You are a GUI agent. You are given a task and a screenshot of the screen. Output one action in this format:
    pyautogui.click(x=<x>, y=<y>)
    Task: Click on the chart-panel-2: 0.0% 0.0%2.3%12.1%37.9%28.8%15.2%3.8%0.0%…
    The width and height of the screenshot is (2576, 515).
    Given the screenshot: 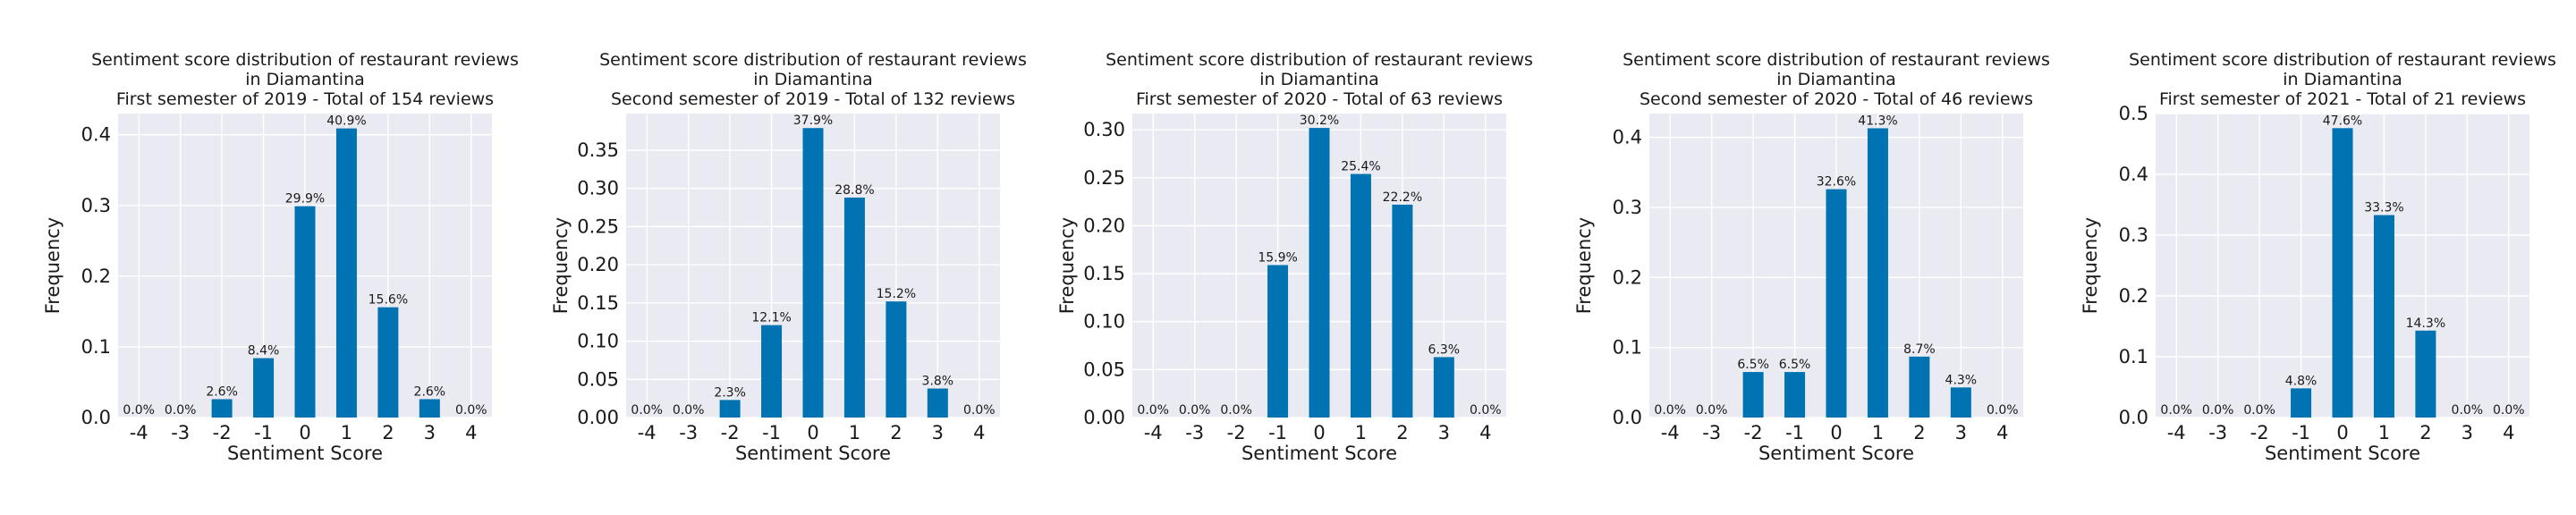 What is the action you would take?
    pyautogui.click(x=788, y=257)
    